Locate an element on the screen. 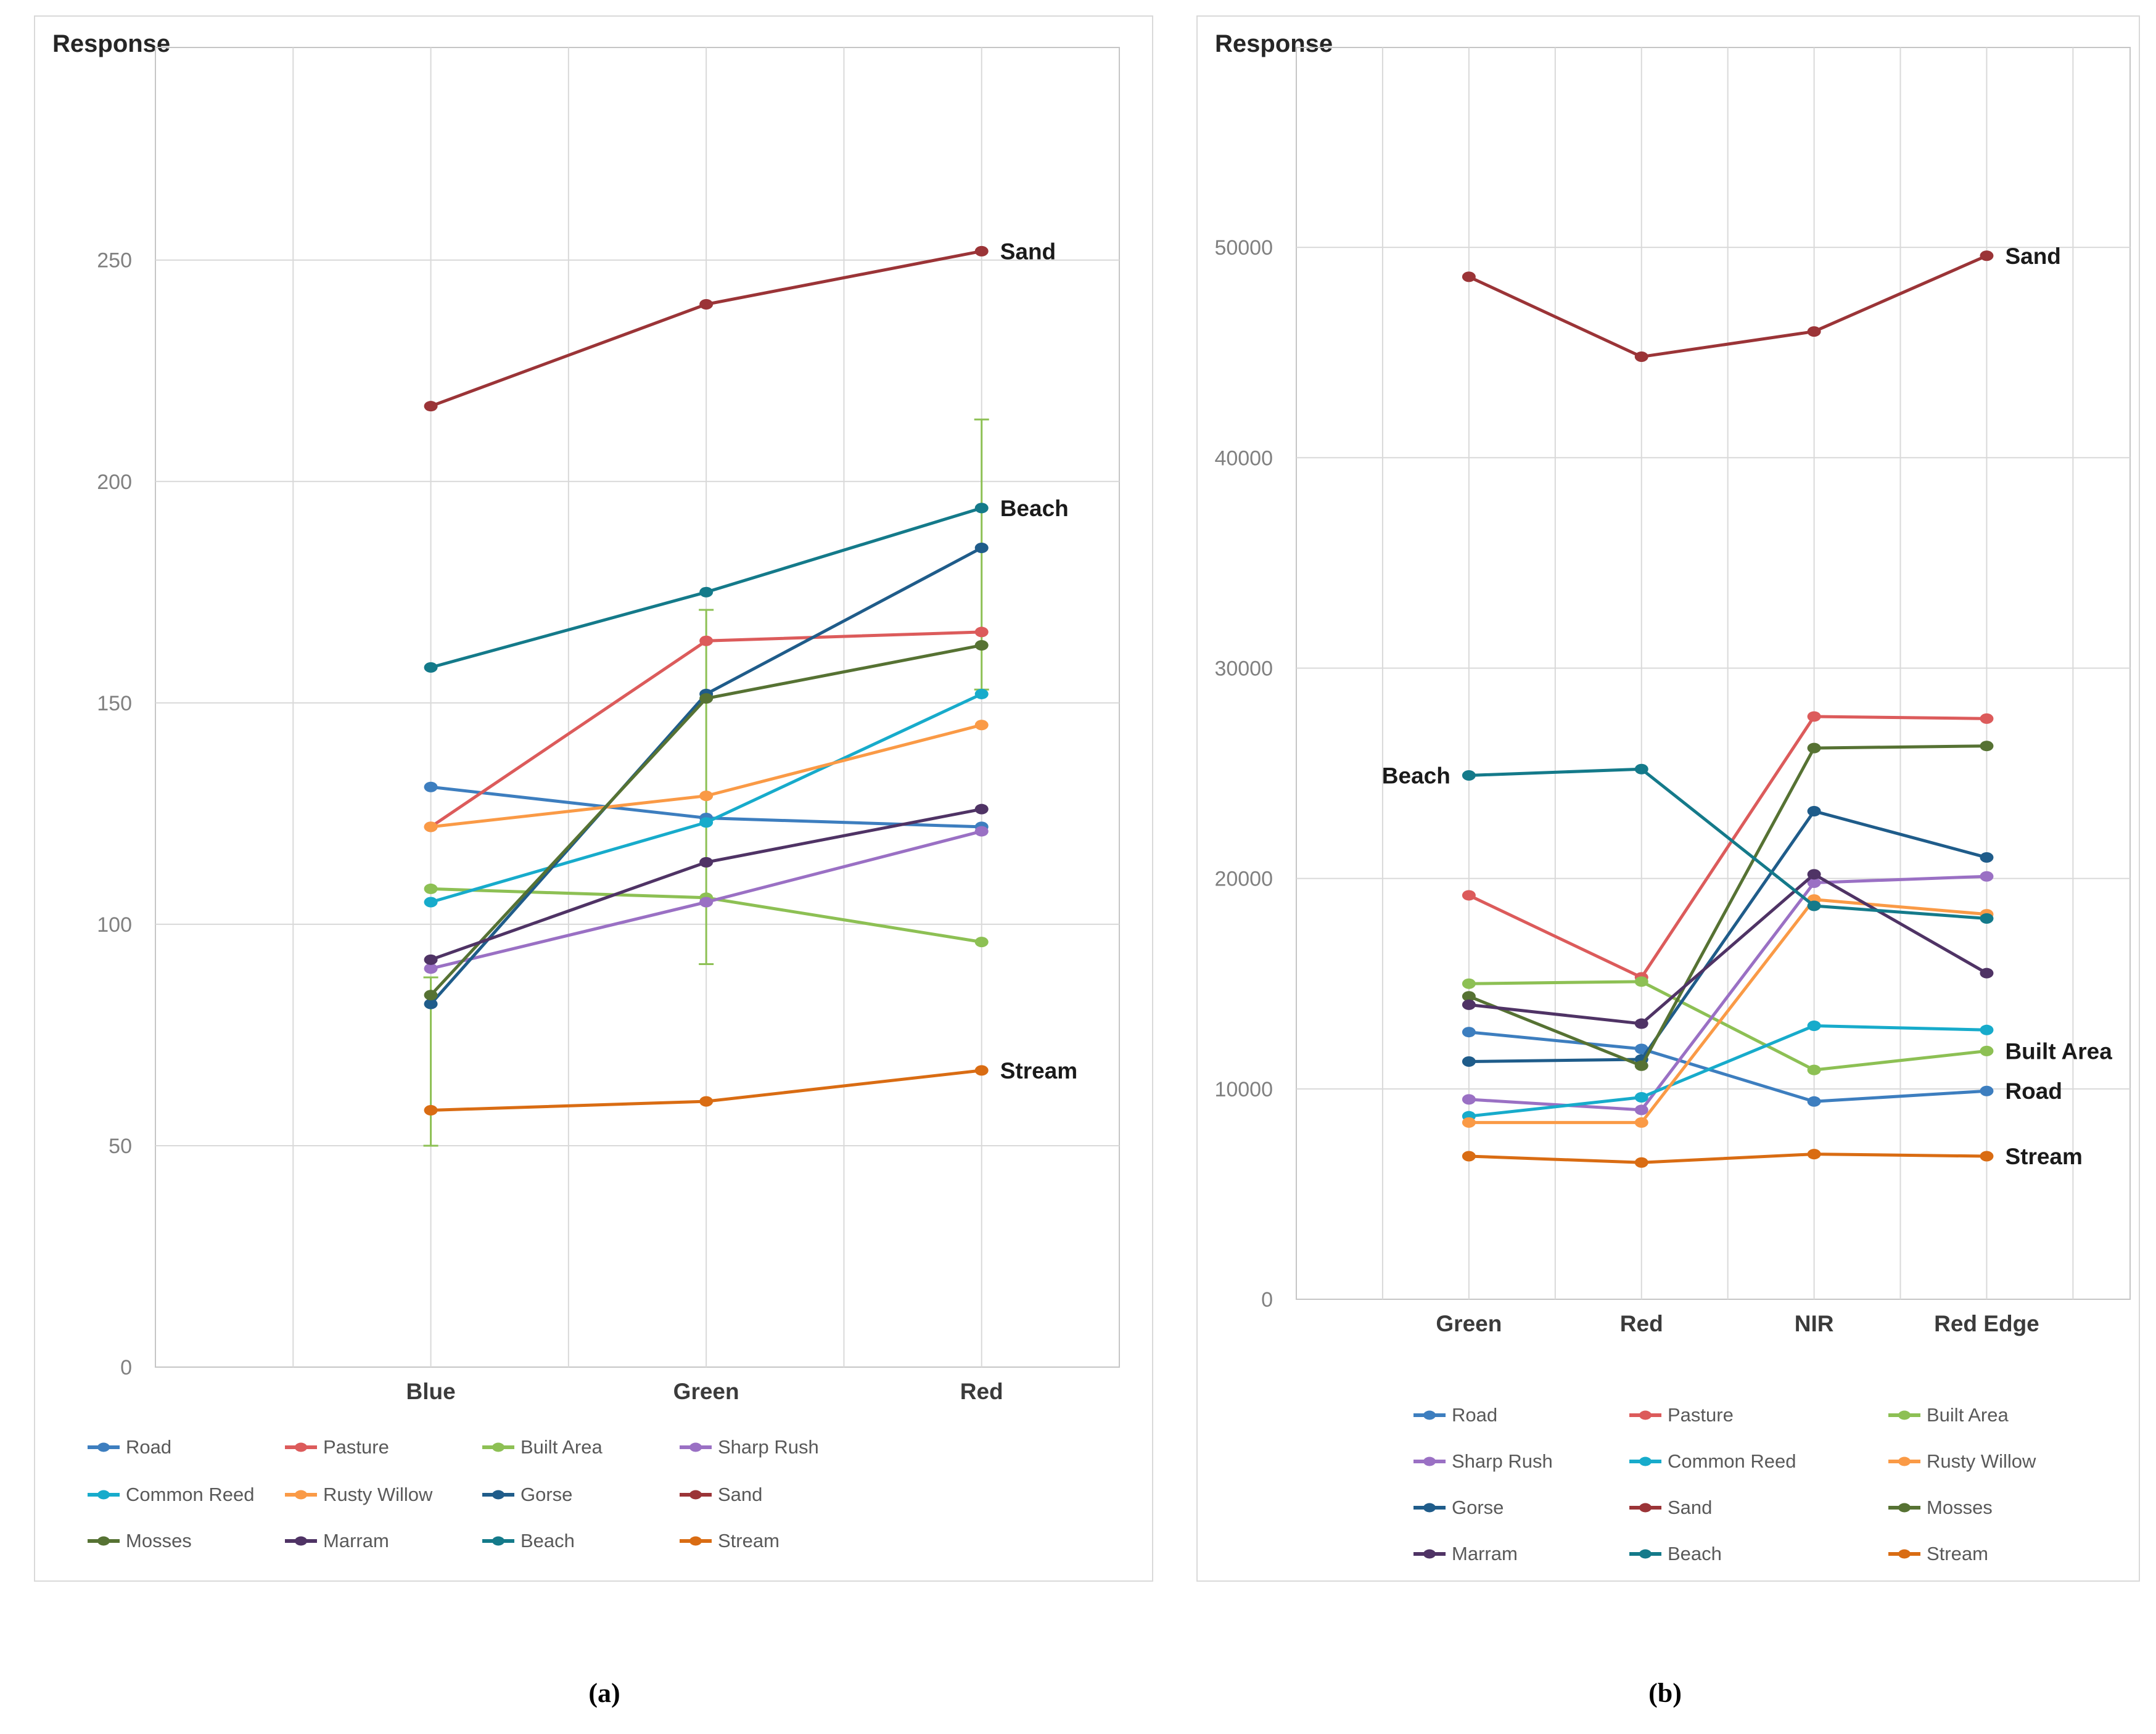 The width and height of the screenshot is (2156, 1734). y-tick-label: 150 is located at coordinates (114, 703).